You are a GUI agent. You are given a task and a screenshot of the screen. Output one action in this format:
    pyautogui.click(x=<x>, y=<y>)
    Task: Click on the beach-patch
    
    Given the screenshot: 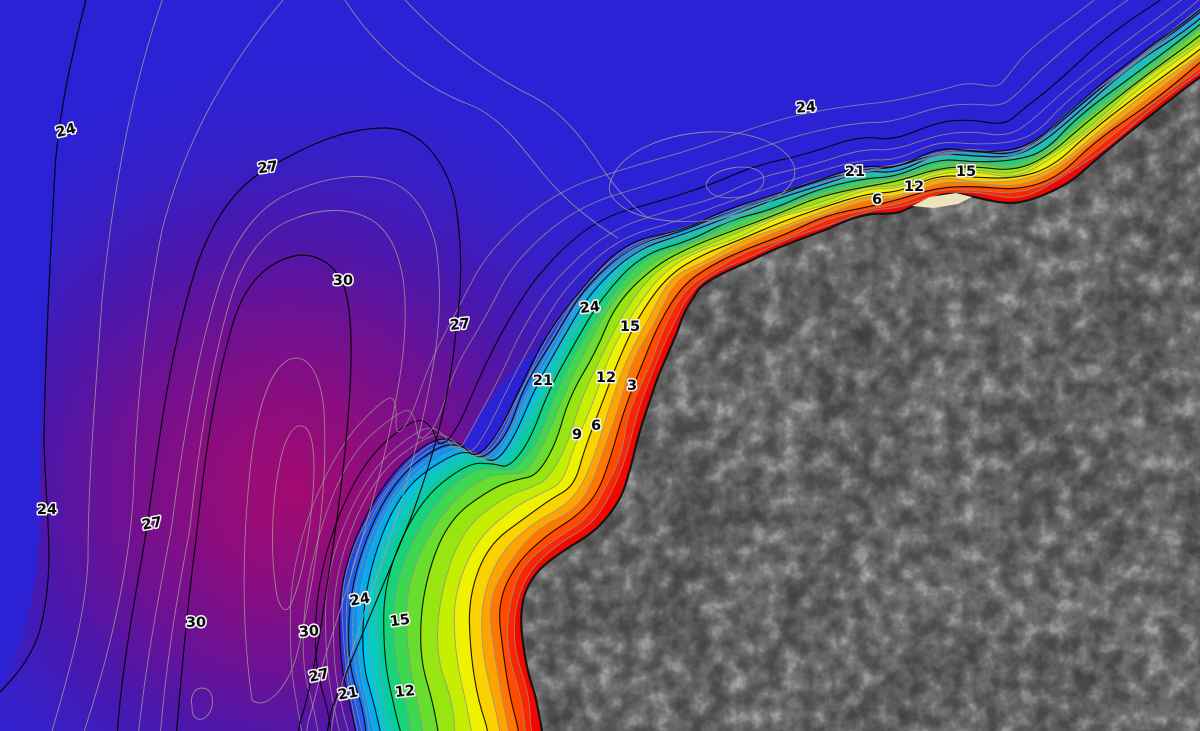 What is the action you would take?
    pyautogui.click(x=942, y=200)
    